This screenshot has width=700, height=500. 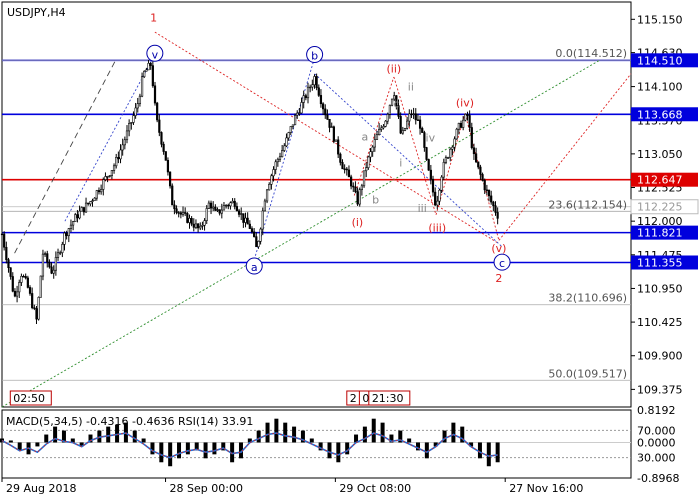 What do you see at coordinates (400, 163) in the screenshot?
I see `wave-label-14: i` at bounding box center [400, 163].